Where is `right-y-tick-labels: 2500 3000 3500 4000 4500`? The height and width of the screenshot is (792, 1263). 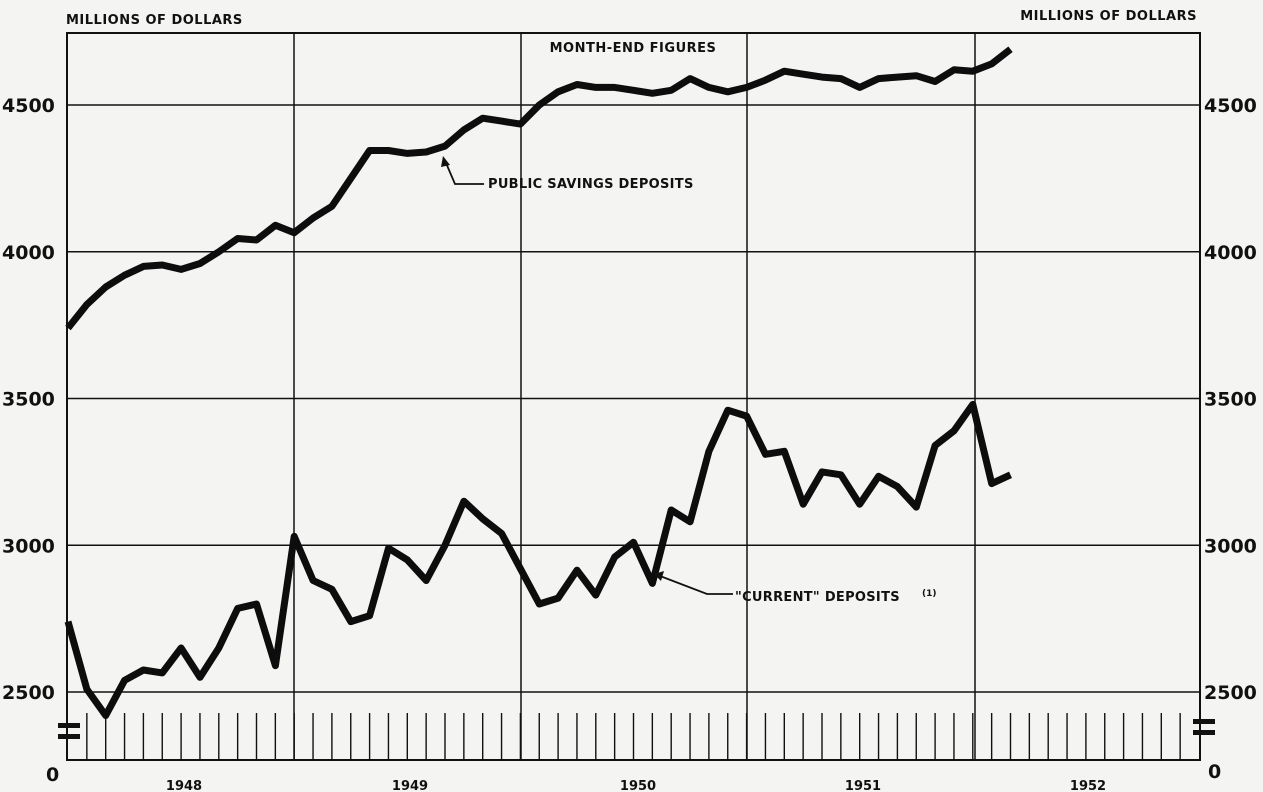
right-y-tick-labels: 2500 3000 3500 4000 4500 is located at coordinates (1230, 399).